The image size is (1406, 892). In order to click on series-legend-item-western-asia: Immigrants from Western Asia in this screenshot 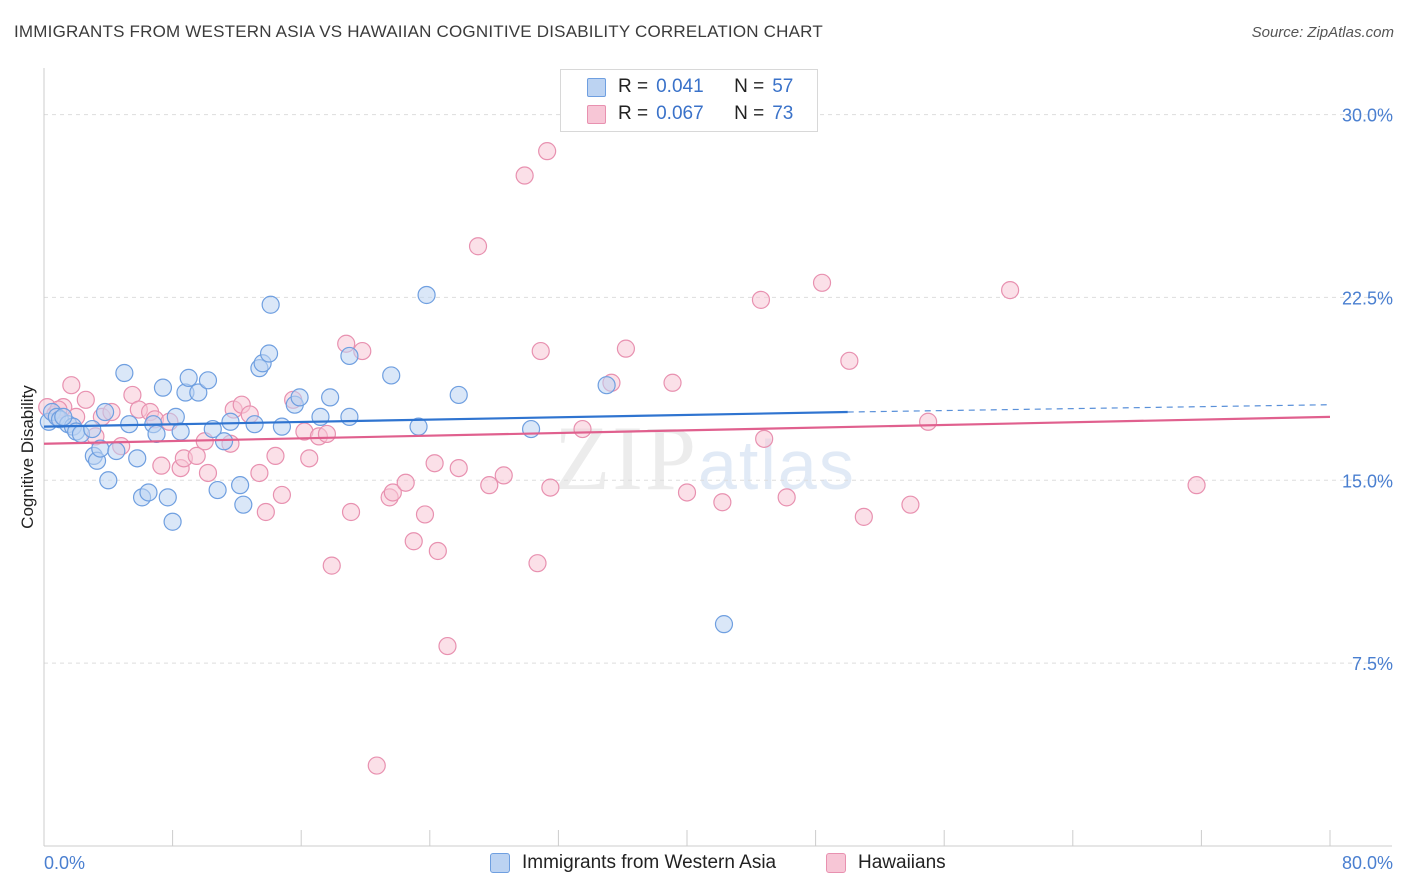, I will do `click(633, 863)`.